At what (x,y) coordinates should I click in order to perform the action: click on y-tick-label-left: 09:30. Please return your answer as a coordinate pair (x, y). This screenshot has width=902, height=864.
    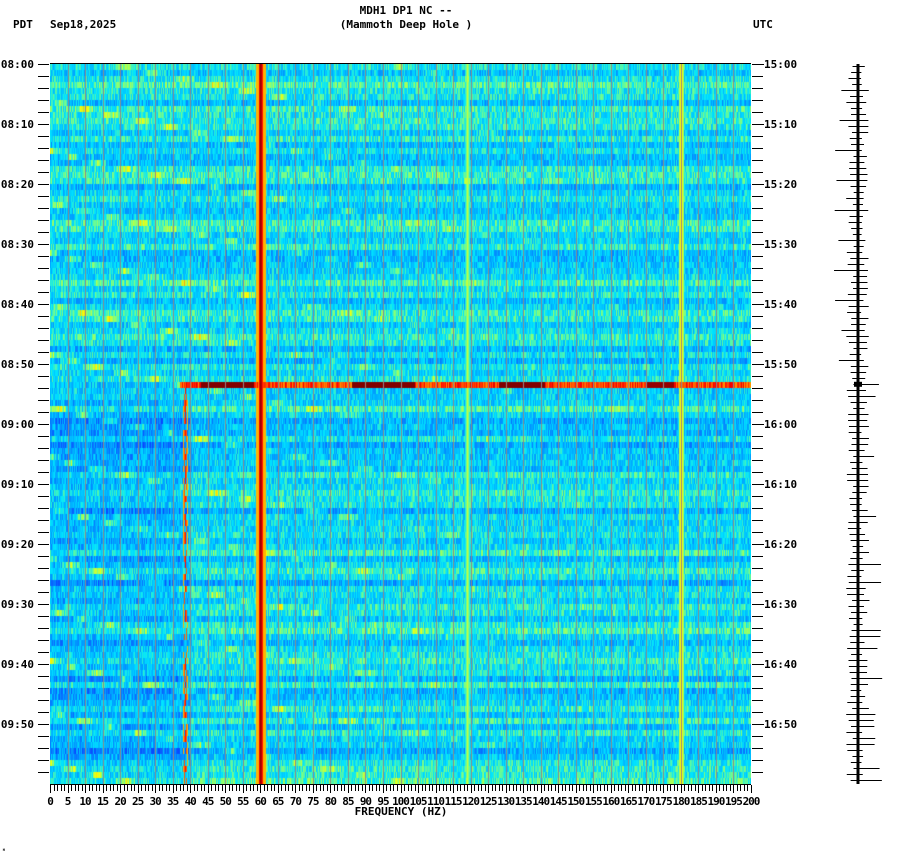
    Looking at the image, I should click on (17, 604).